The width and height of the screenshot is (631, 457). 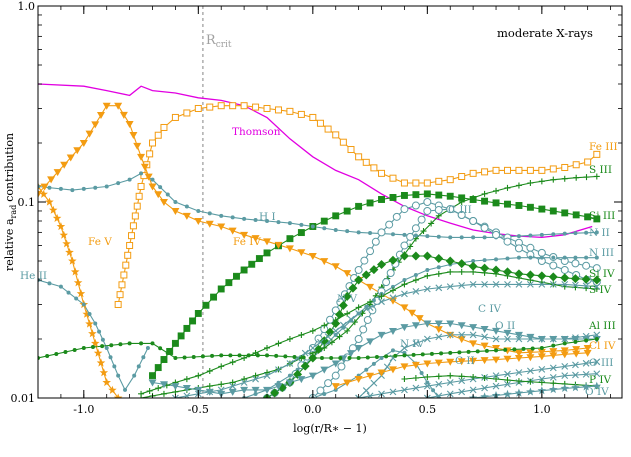 I want to click on x-tick-label: 0.0, so click(x=313, y=409).